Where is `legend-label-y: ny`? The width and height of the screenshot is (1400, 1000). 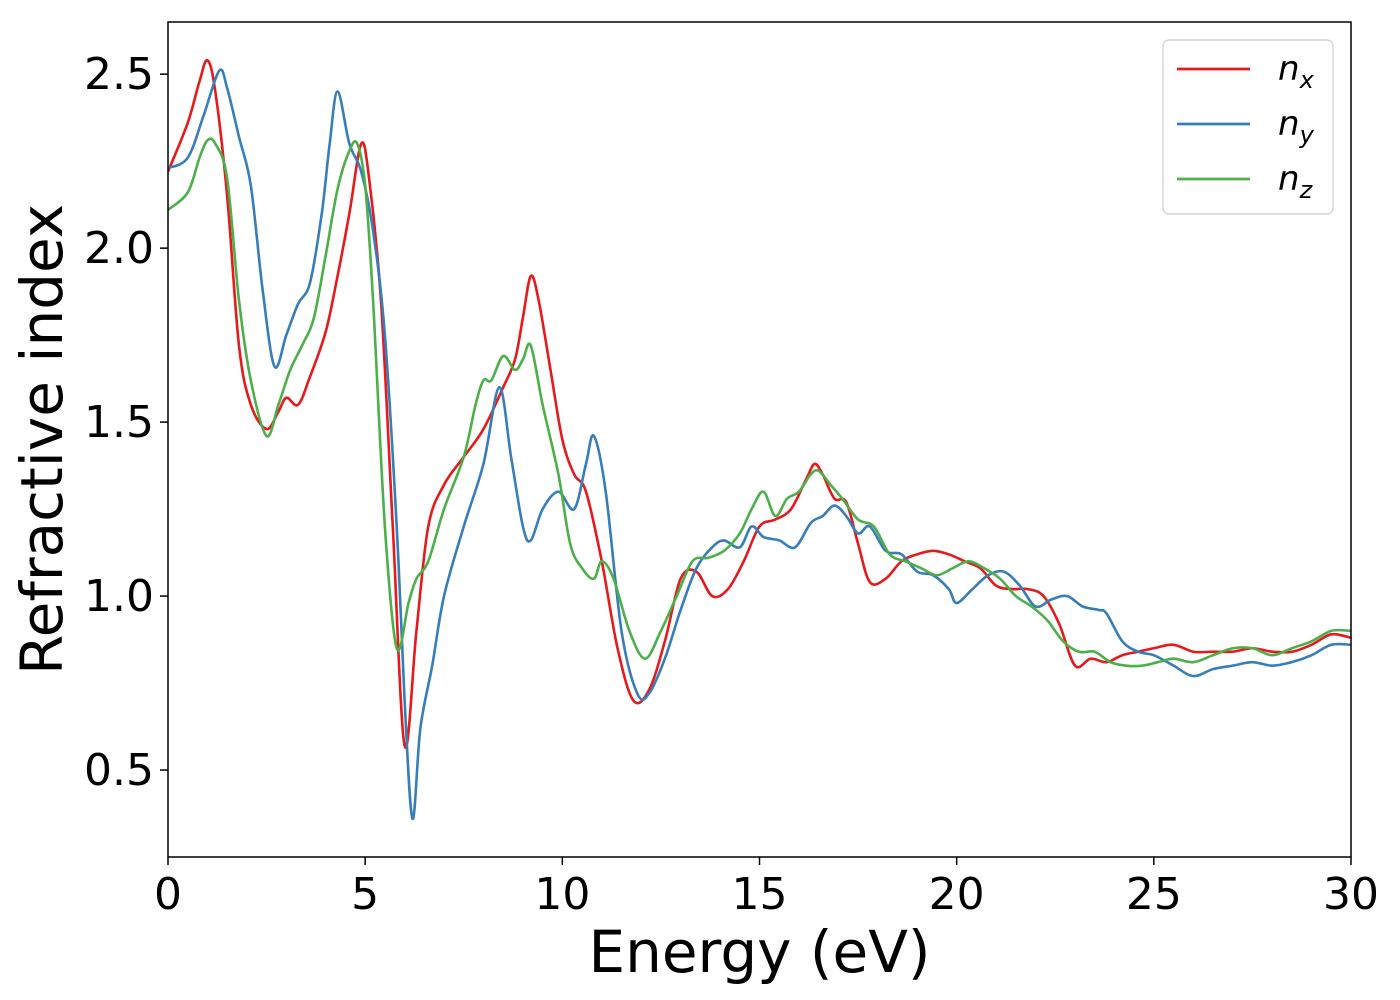 legend-label-y: ny is located at coordinates (1296, 126).